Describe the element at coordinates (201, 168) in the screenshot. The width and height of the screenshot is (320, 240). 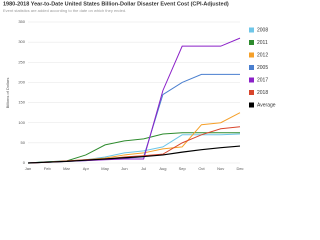
I see `x-tick-label: Oct` at that location.